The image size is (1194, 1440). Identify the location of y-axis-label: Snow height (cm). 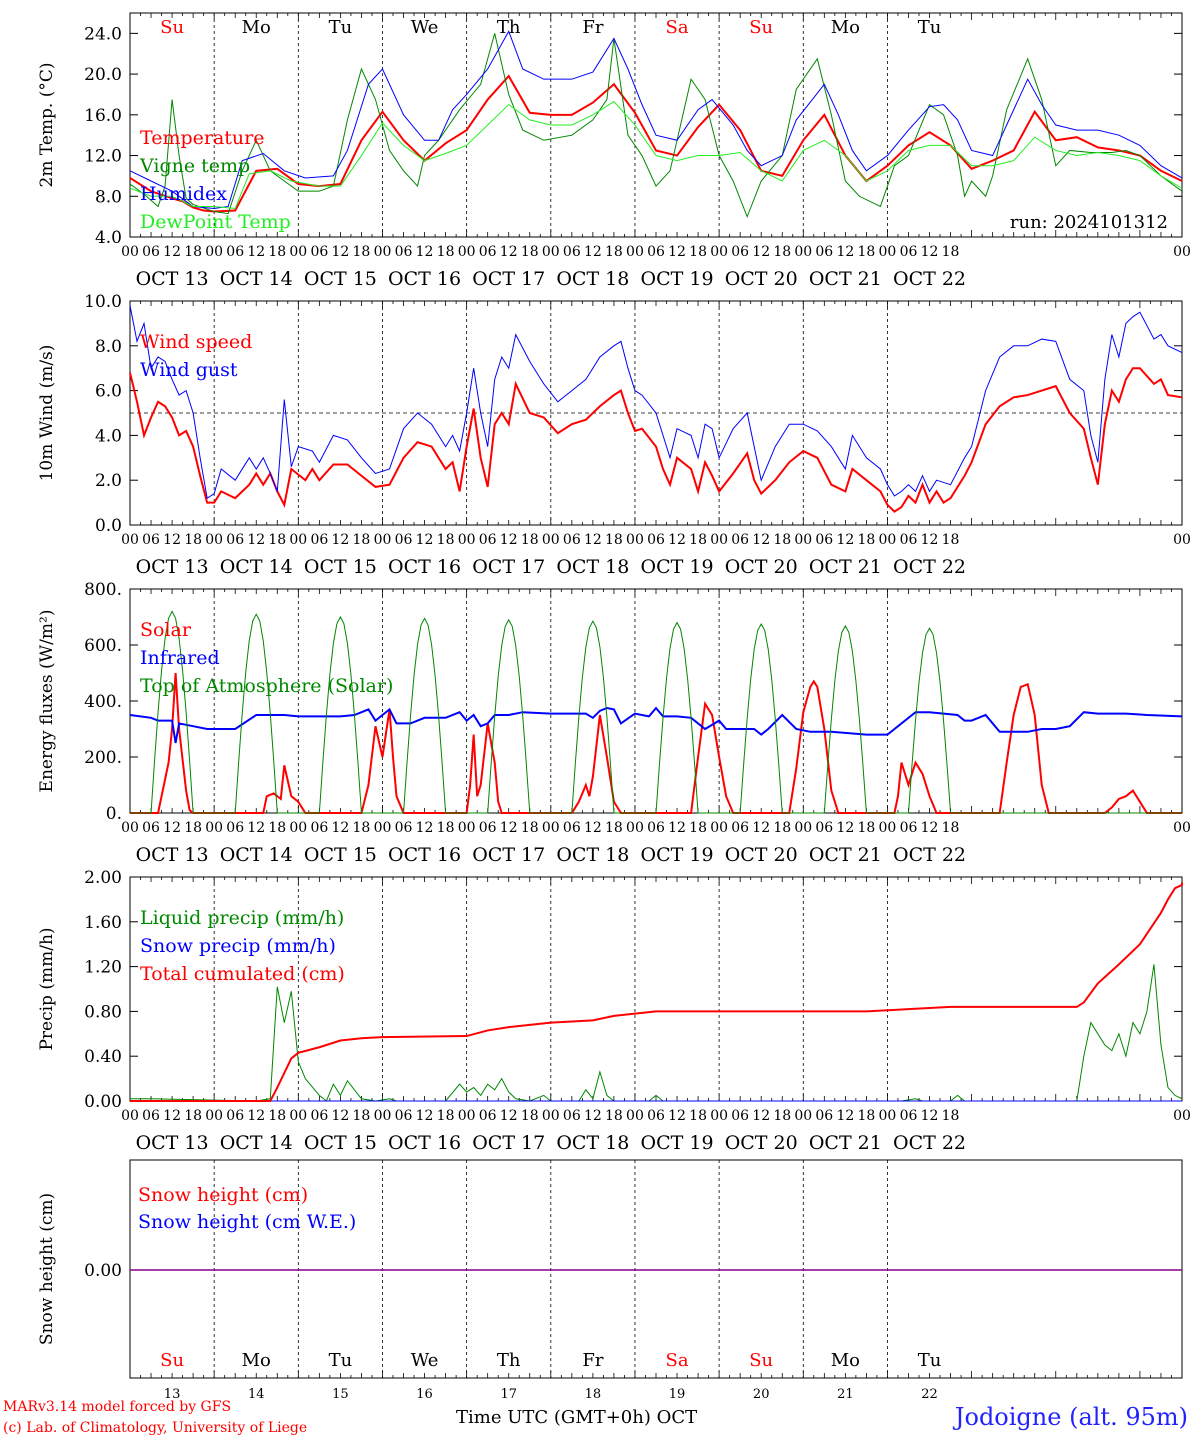
(47, 1269).